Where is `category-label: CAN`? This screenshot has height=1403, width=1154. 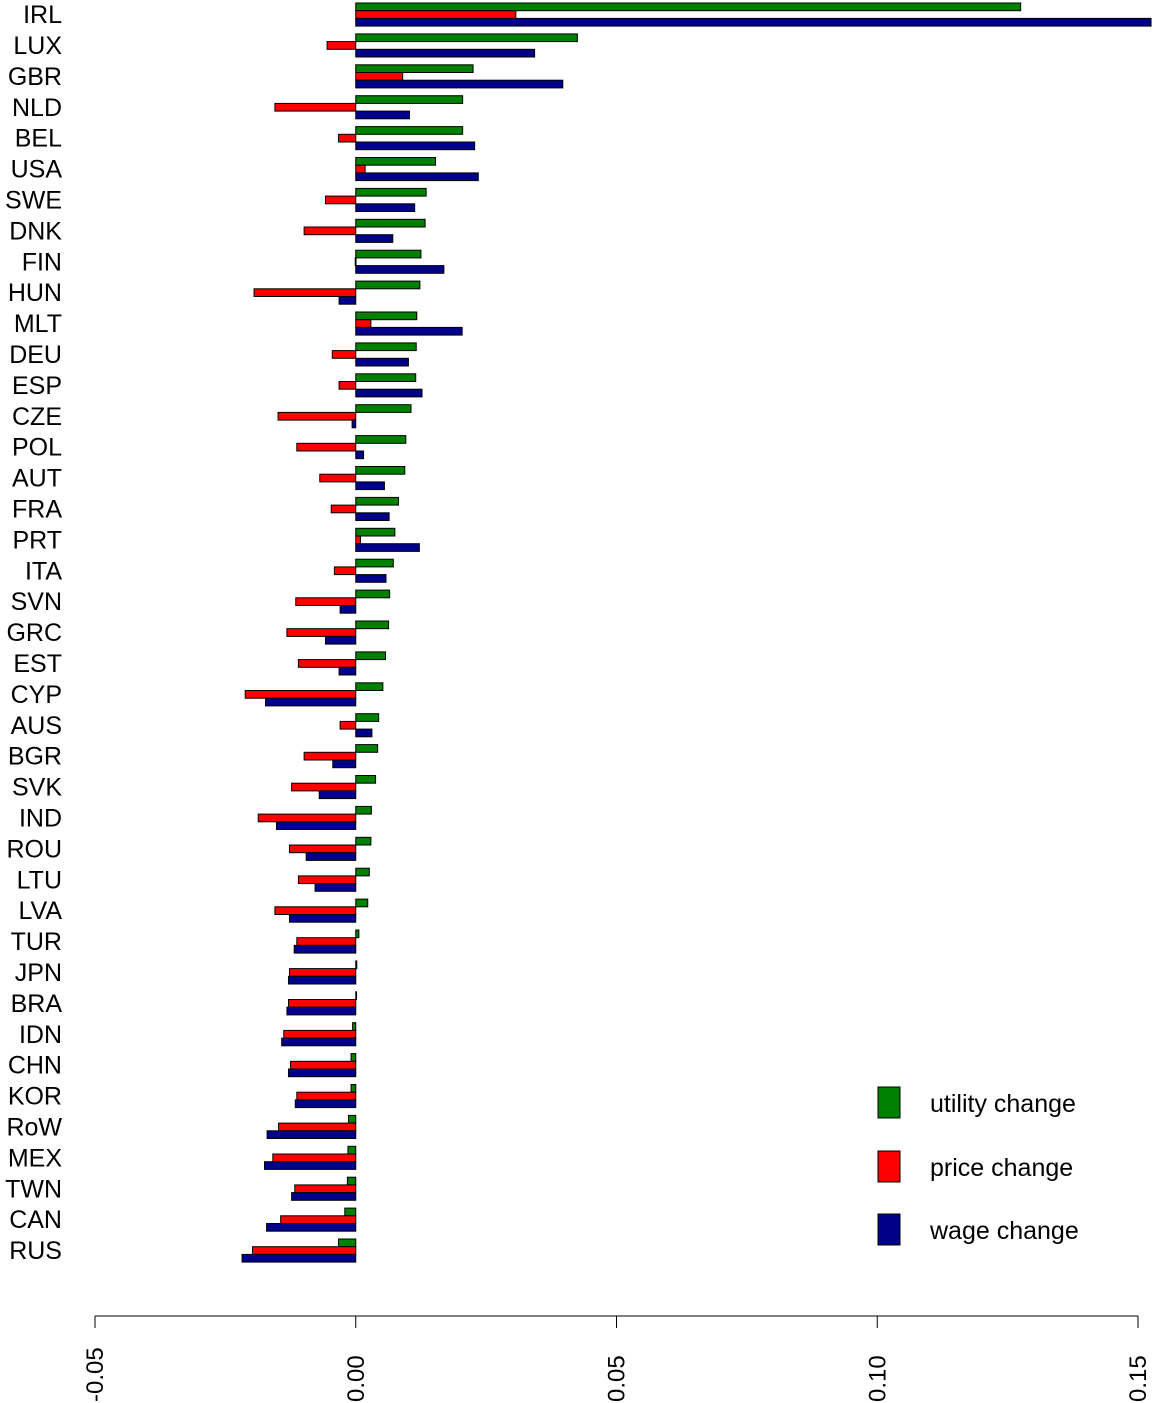
category-label: CAN is located at coordinates (35, 1220).